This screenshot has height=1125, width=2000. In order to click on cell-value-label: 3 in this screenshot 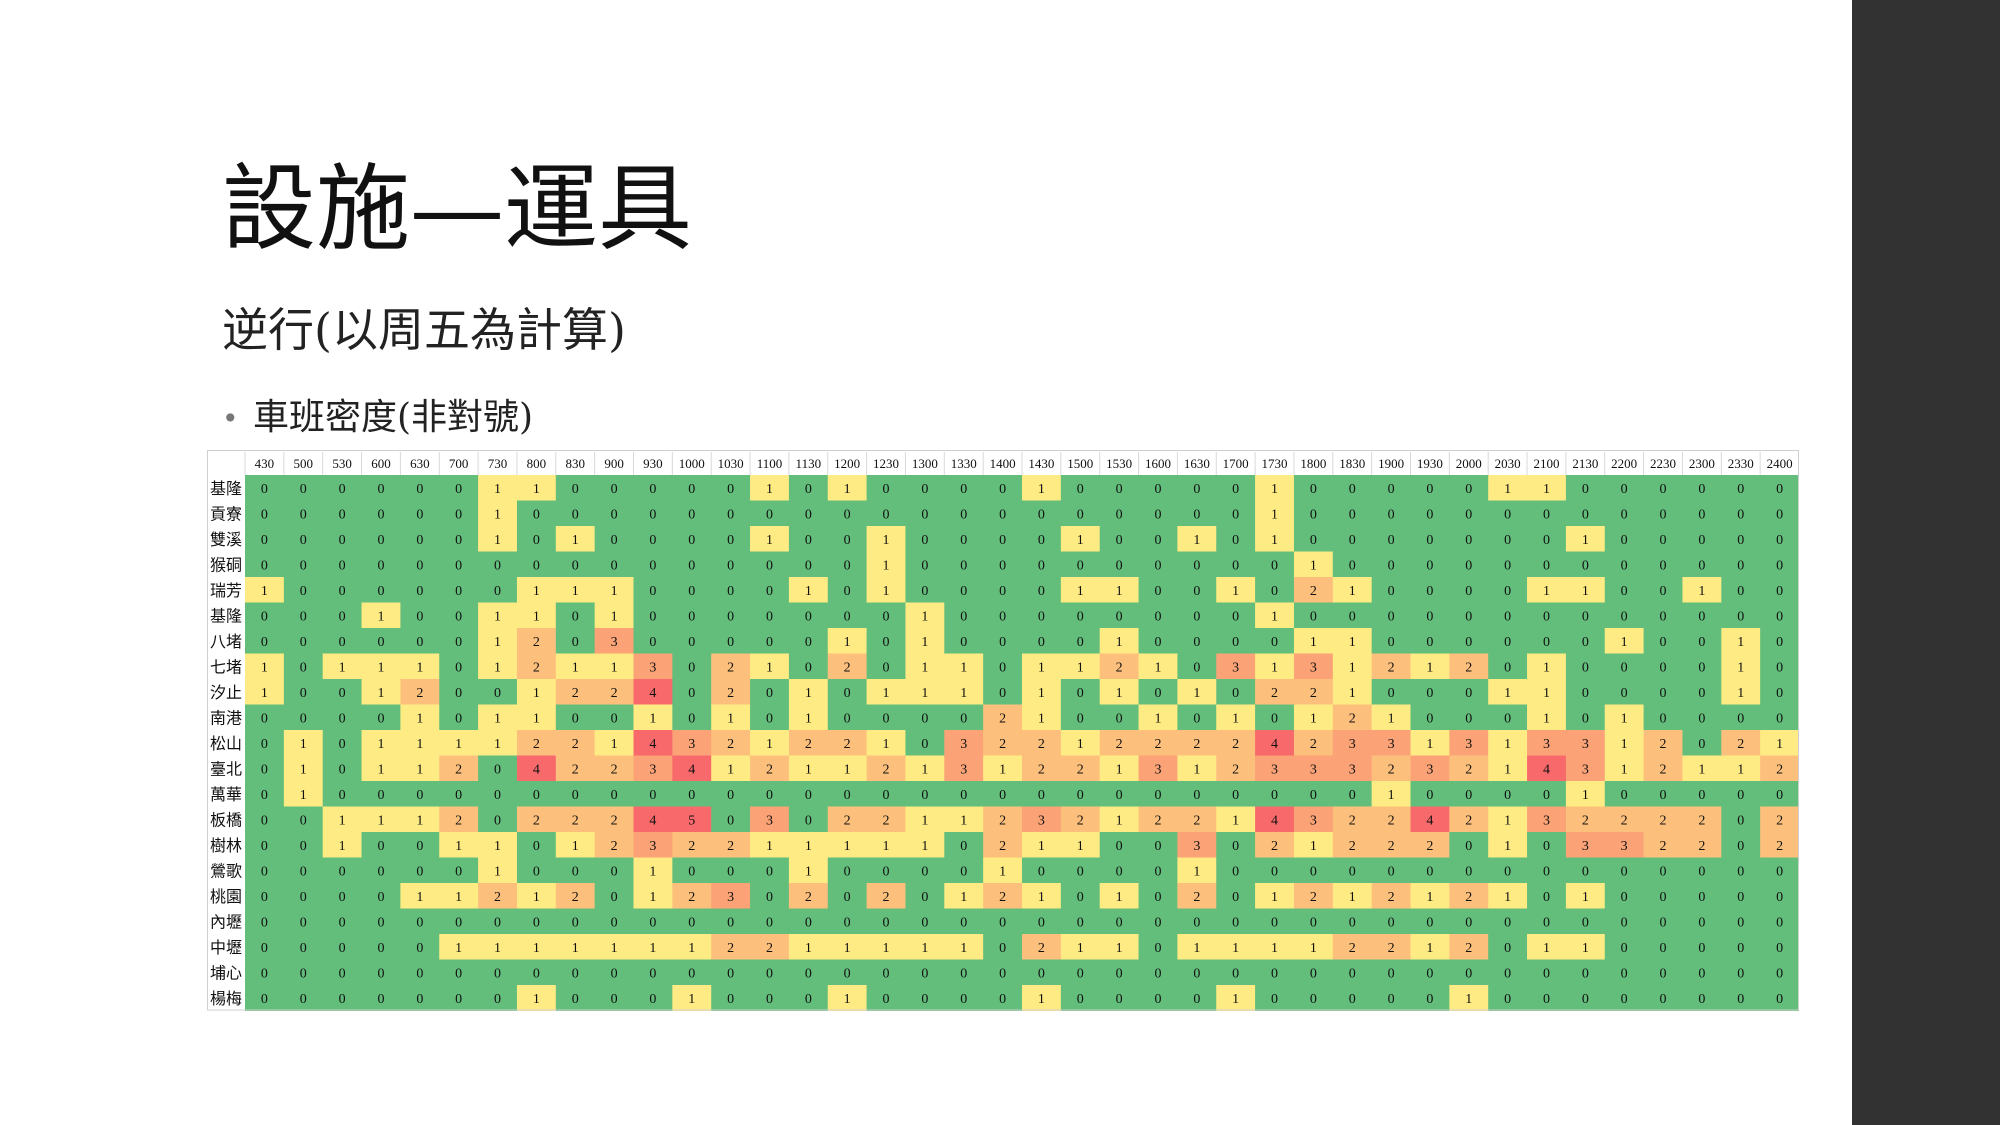, I will do `click(1585, 769)`.